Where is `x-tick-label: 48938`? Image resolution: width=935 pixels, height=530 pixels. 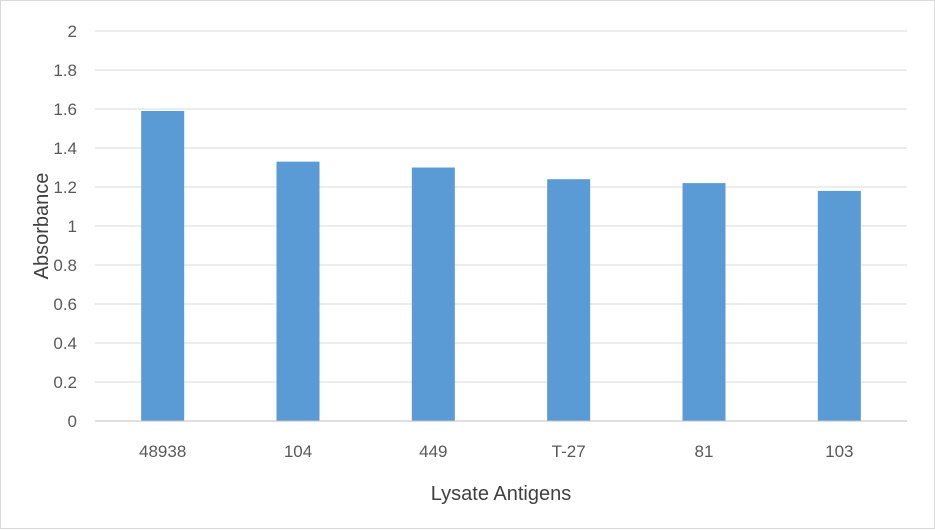 x-tick-label: 48938 is located at coordinates (162, 451).